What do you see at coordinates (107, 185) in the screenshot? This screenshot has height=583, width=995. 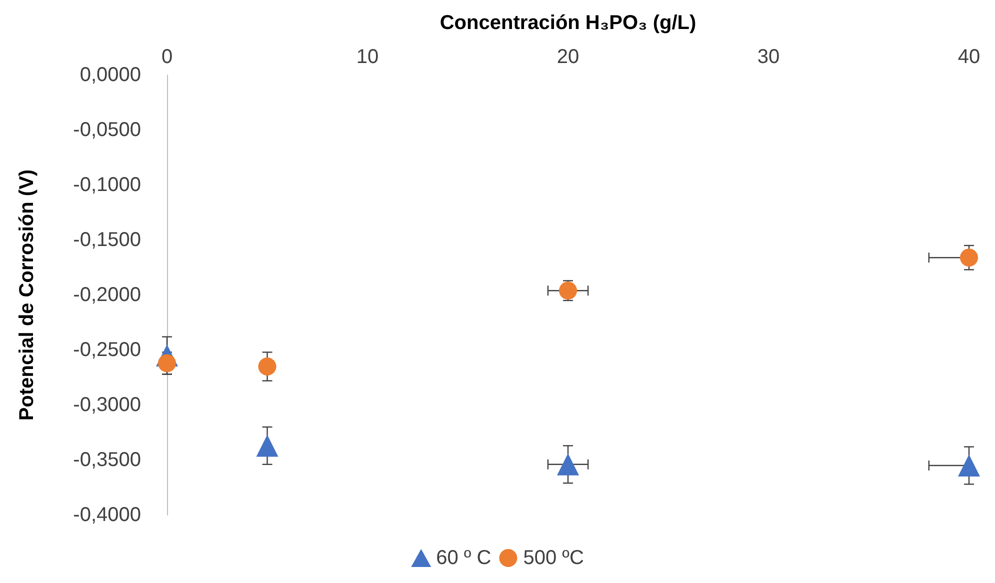 I see `y-tick-label: -0,1000` at bounding box center [107, 185].